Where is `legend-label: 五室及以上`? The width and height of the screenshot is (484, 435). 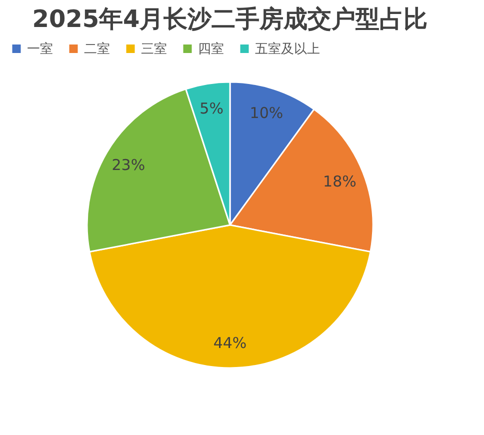
legend-label: 五室及以上 is located at coordinates (287, 48).